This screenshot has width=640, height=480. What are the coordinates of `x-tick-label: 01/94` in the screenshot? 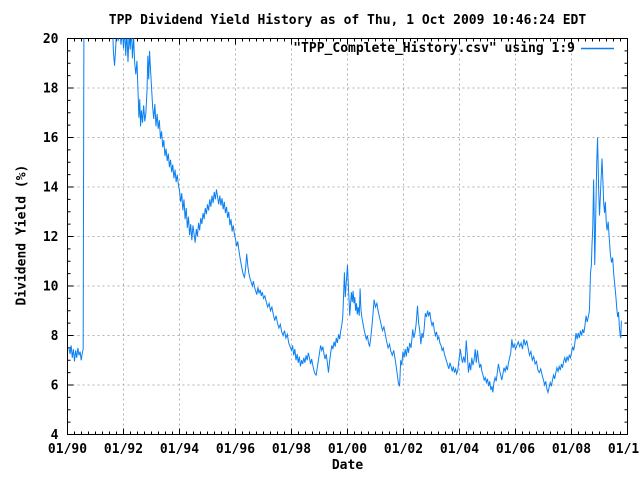 It's located at (179, 449).